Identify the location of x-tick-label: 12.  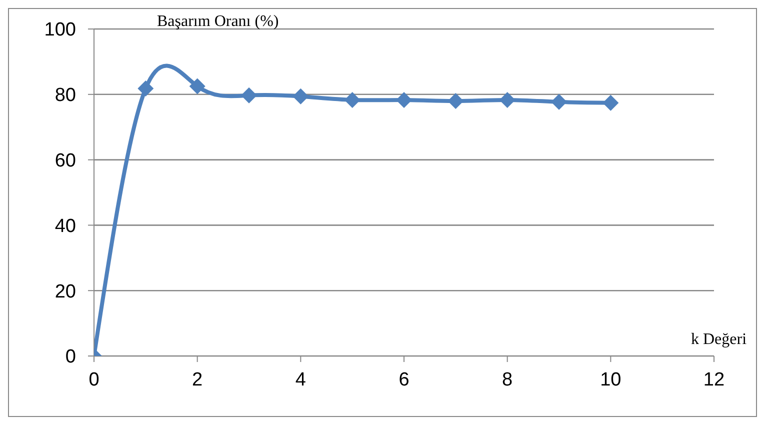
(714, 379).